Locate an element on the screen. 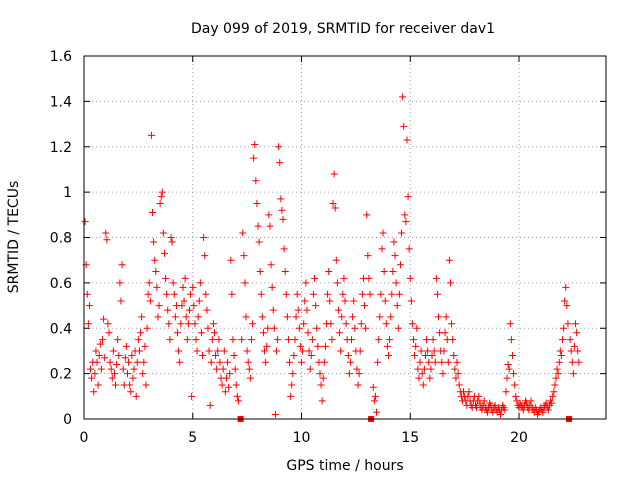 The height and width of the screenshot is (480, 640). y-tick-label: 0.4 is located at coordinates (61, 329).